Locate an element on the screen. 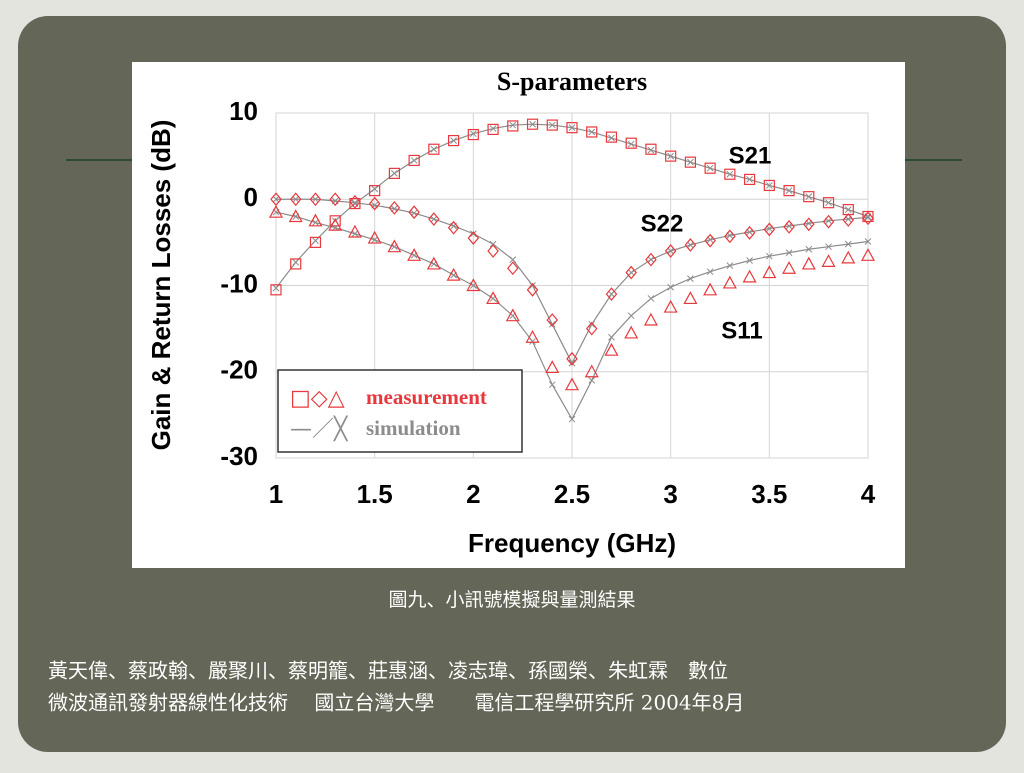 The width and height of the screenshot is (1024, 773). legend-box is located at coordinates (400, 411).